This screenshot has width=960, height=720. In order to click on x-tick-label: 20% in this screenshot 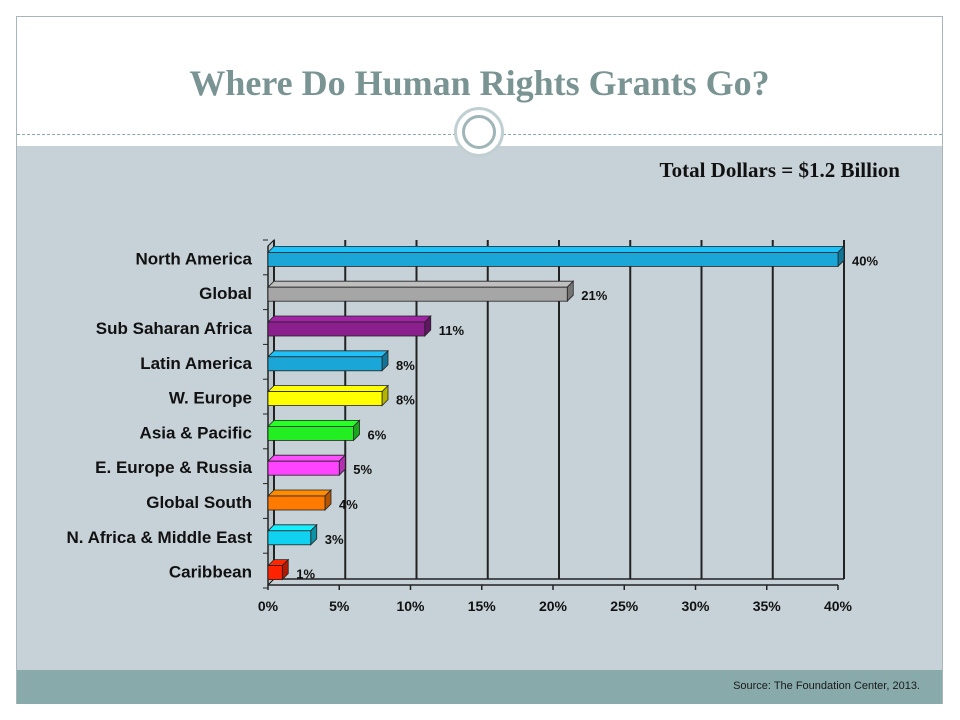, I will do `click(553, 606)`.